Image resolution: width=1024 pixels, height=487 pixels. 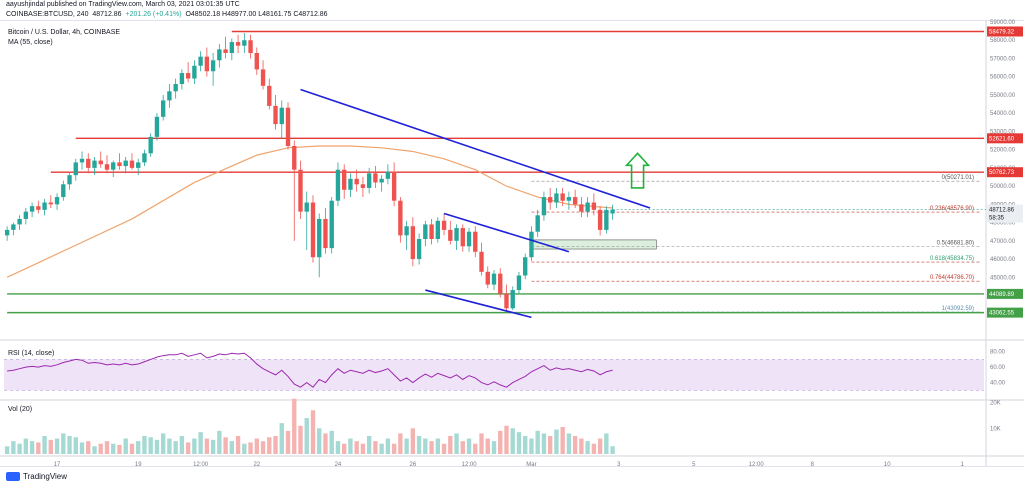 What do you see at coordinates (413, 465) in the screenshot?
I see `time-tick-label: 26` at bounding box center [413, 465].